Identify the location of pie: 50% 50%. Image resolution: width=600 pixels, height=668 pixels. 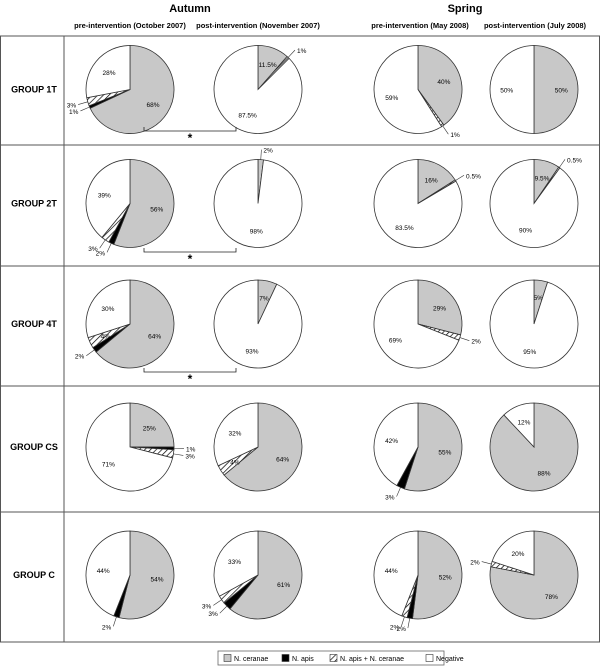
(534, 89).